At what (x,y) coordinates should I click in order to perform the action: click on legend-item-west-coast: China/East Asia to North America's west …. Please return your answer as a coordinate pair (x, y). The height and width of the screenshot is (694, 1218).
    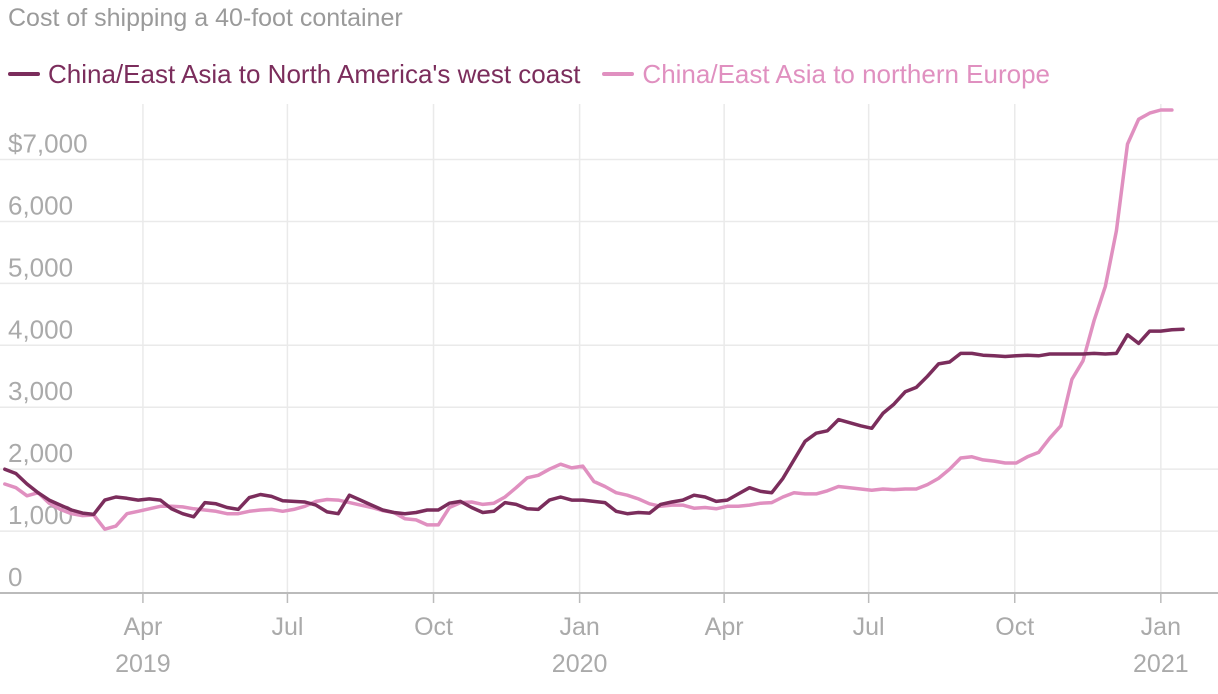
    Looking at the image, I should click on (294, 74).